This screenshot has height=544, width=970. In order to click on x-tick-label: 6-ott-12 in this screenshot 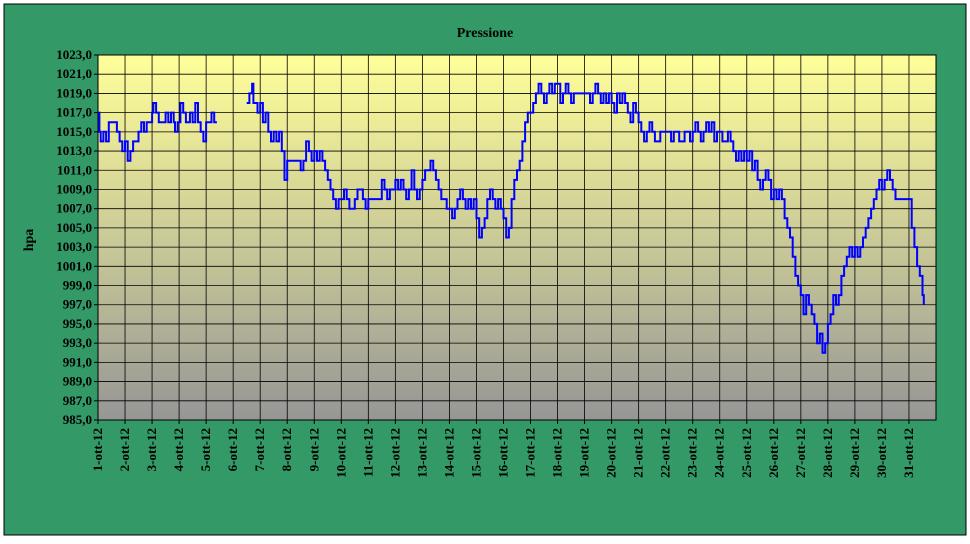, I will do `click(232, 449)`.